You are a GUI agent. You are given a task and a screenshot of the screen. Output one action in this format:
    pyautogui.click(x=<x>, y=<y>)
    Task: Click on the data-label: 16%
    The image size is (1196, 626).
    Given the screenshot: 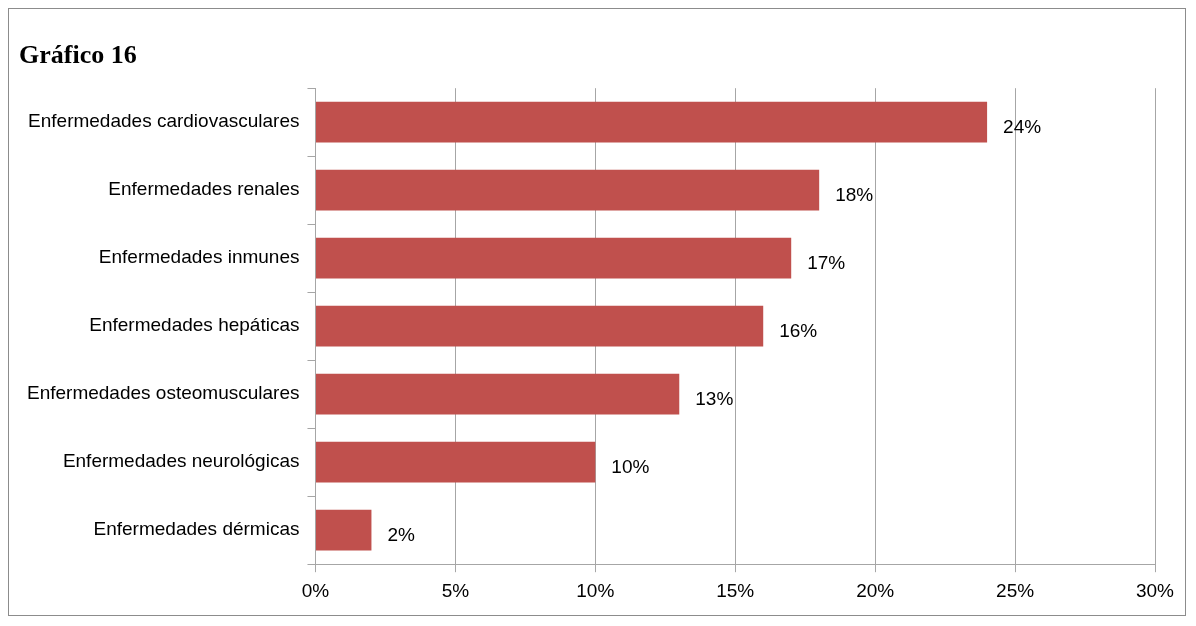 What is the action you would take?
    pyautogui.click(x=798, y=331)
    